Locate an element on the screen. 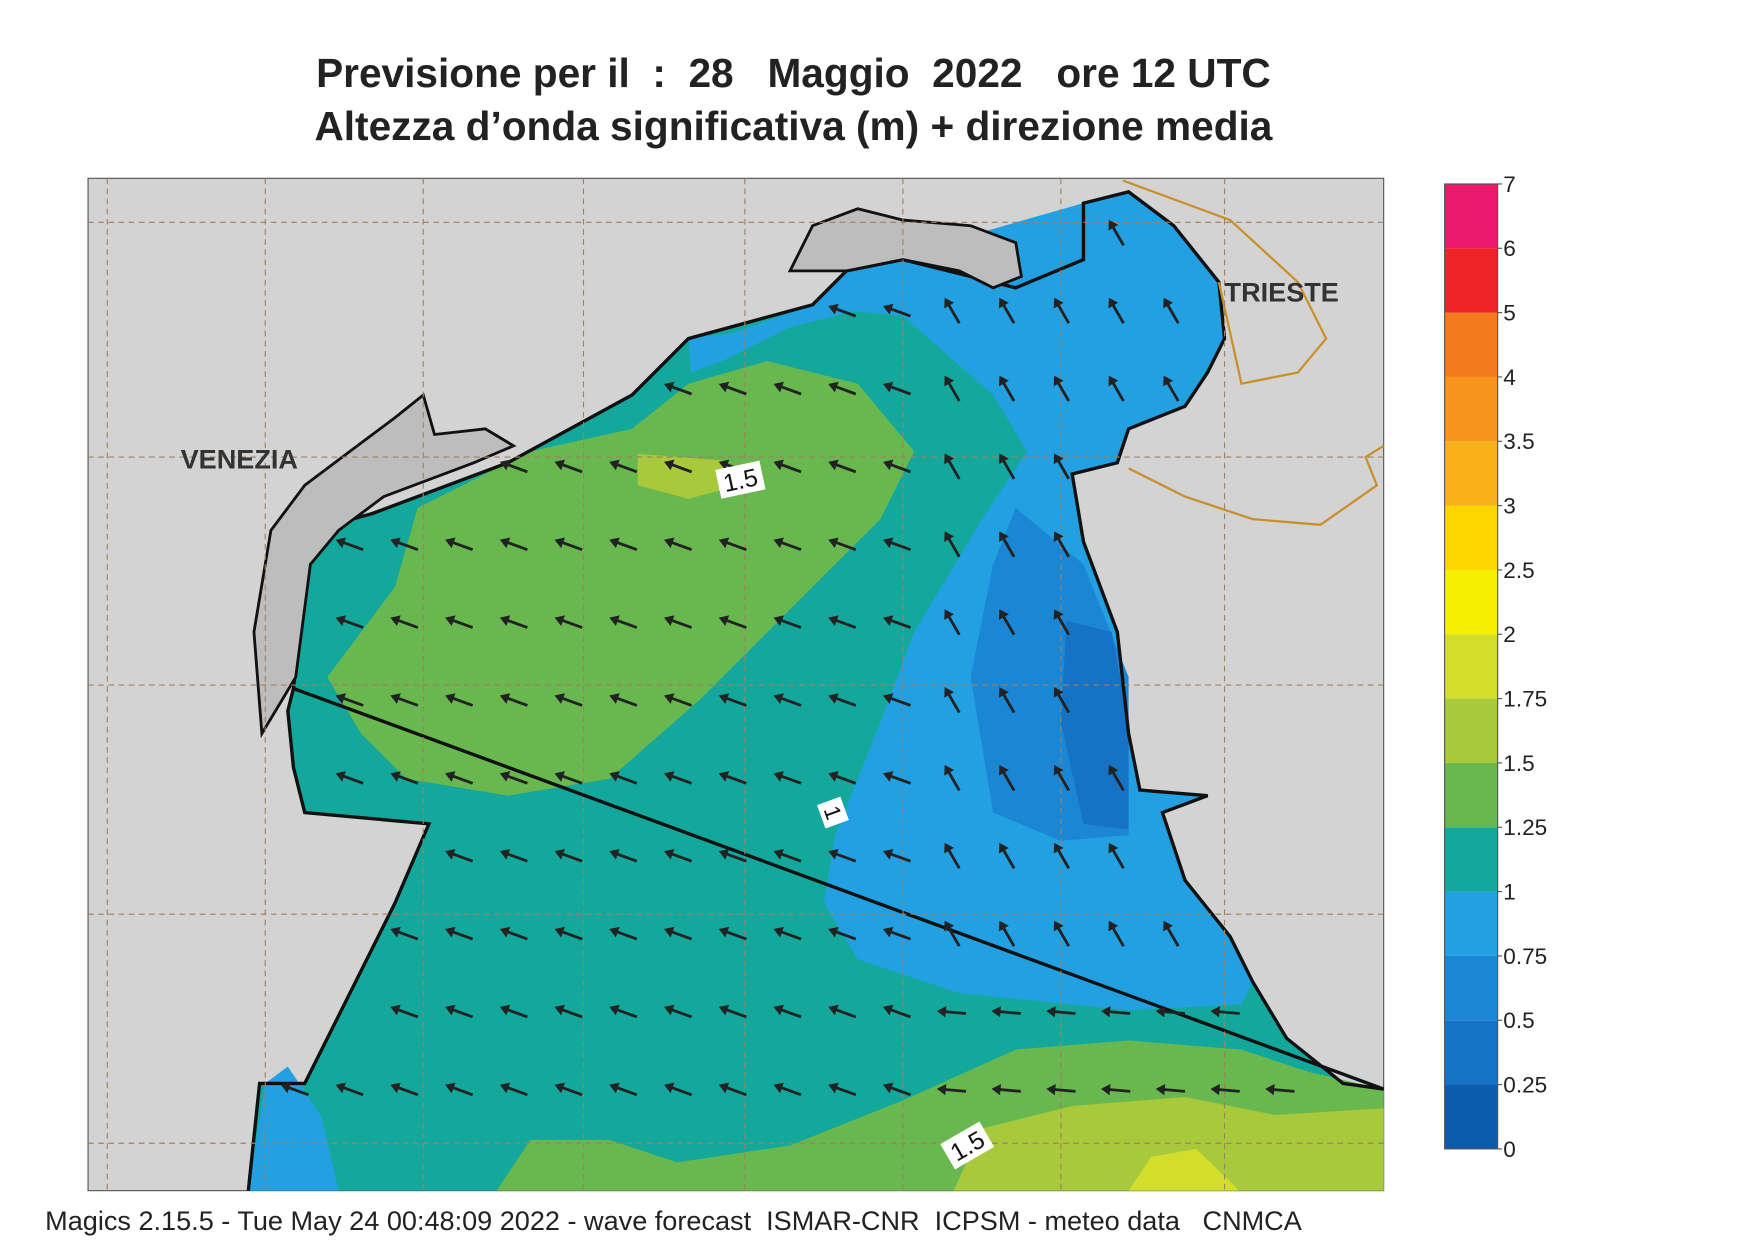 The image size is (1755, 1242). colorbar-tick-label: 6 is located at coordinates (1509, 248).